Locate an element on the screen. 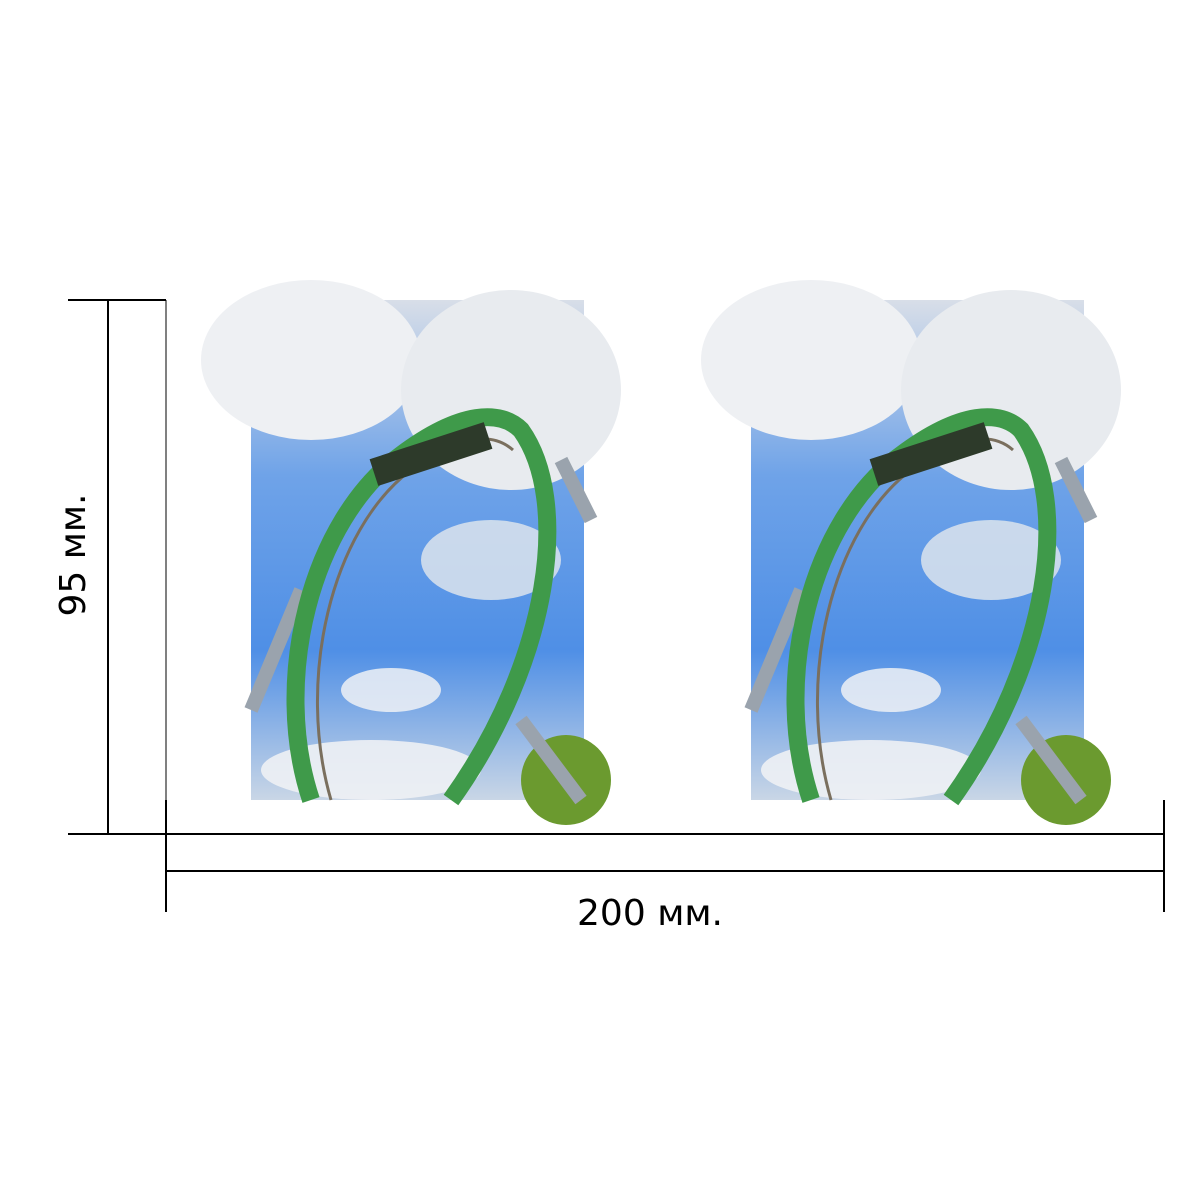 The height and width of the screenshot is (1204, 1200). height-dimension is located at coordinates (117, 567).